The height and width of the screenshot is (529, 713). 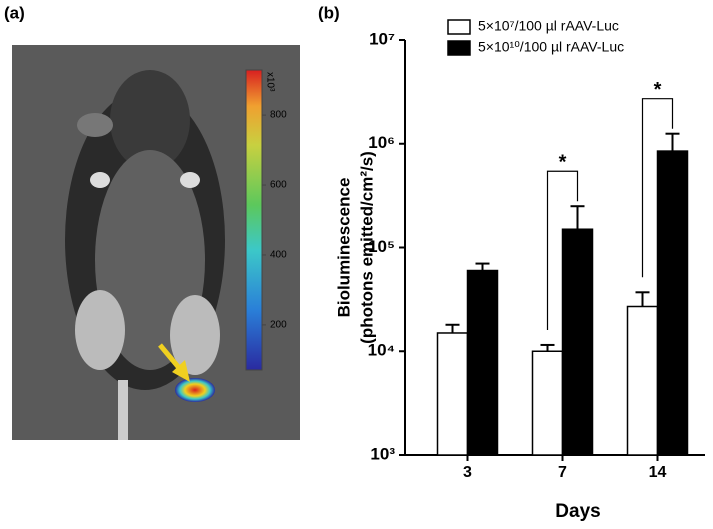 What do you see at coordinates (562, 472) in the screenshot?
I see `x-tick-label: 7` at bounding box center [562, 472].